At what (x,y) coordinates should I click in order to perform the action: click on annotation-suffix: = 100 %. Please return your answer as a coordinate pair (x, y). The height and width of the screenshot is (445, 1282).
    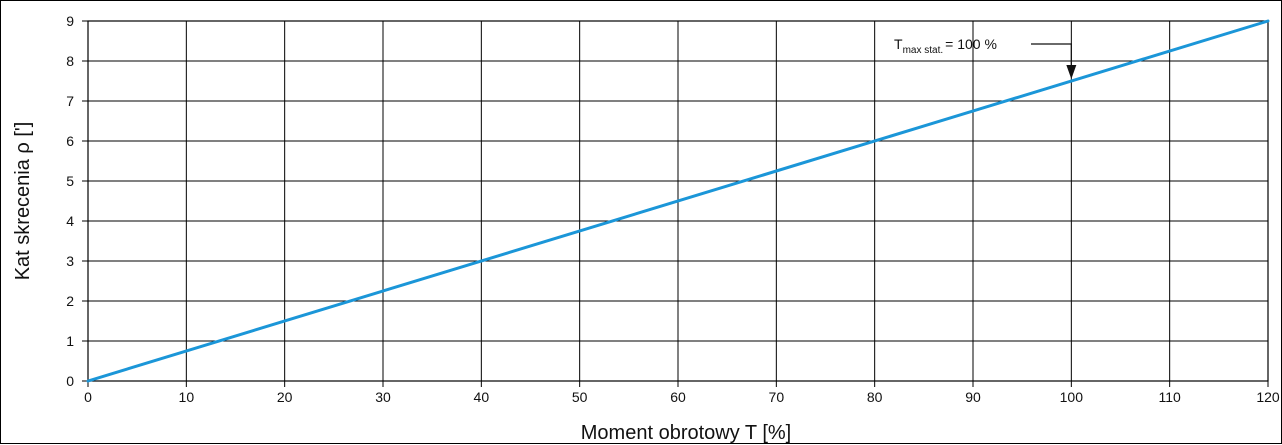
    Looking at the image, I should click on (971, 44).